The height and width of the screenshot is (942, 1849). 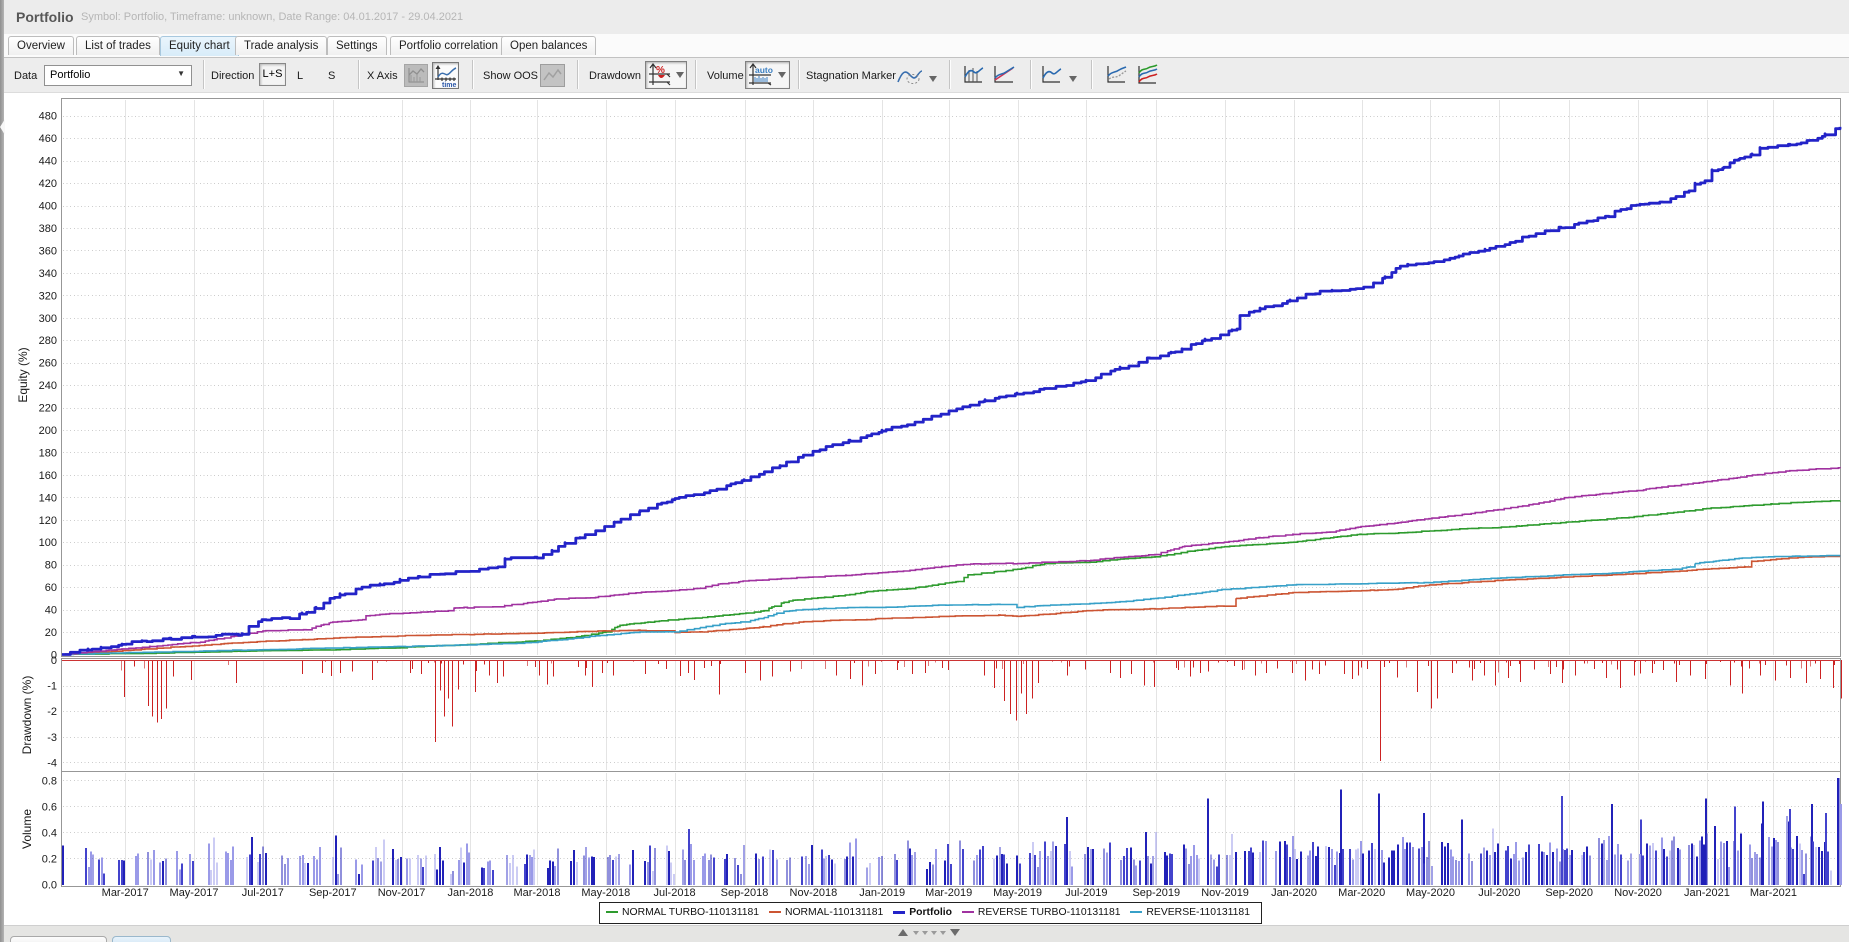 What do you see at coordinates (605, 893) in the screenshot?
I see `svg-text: May-2018` at bounding box center [605, 893].